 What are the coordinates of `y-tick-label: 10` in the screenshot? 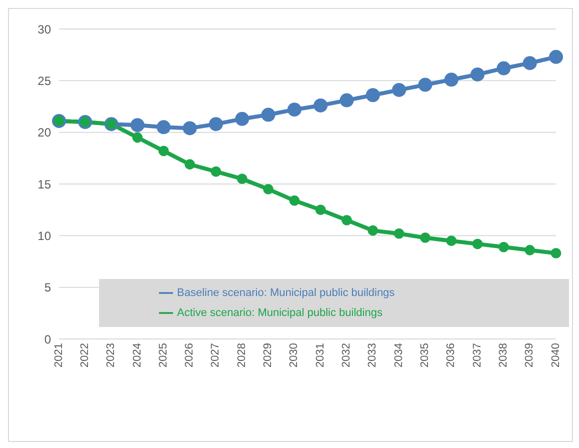 It's located at (45, 235).